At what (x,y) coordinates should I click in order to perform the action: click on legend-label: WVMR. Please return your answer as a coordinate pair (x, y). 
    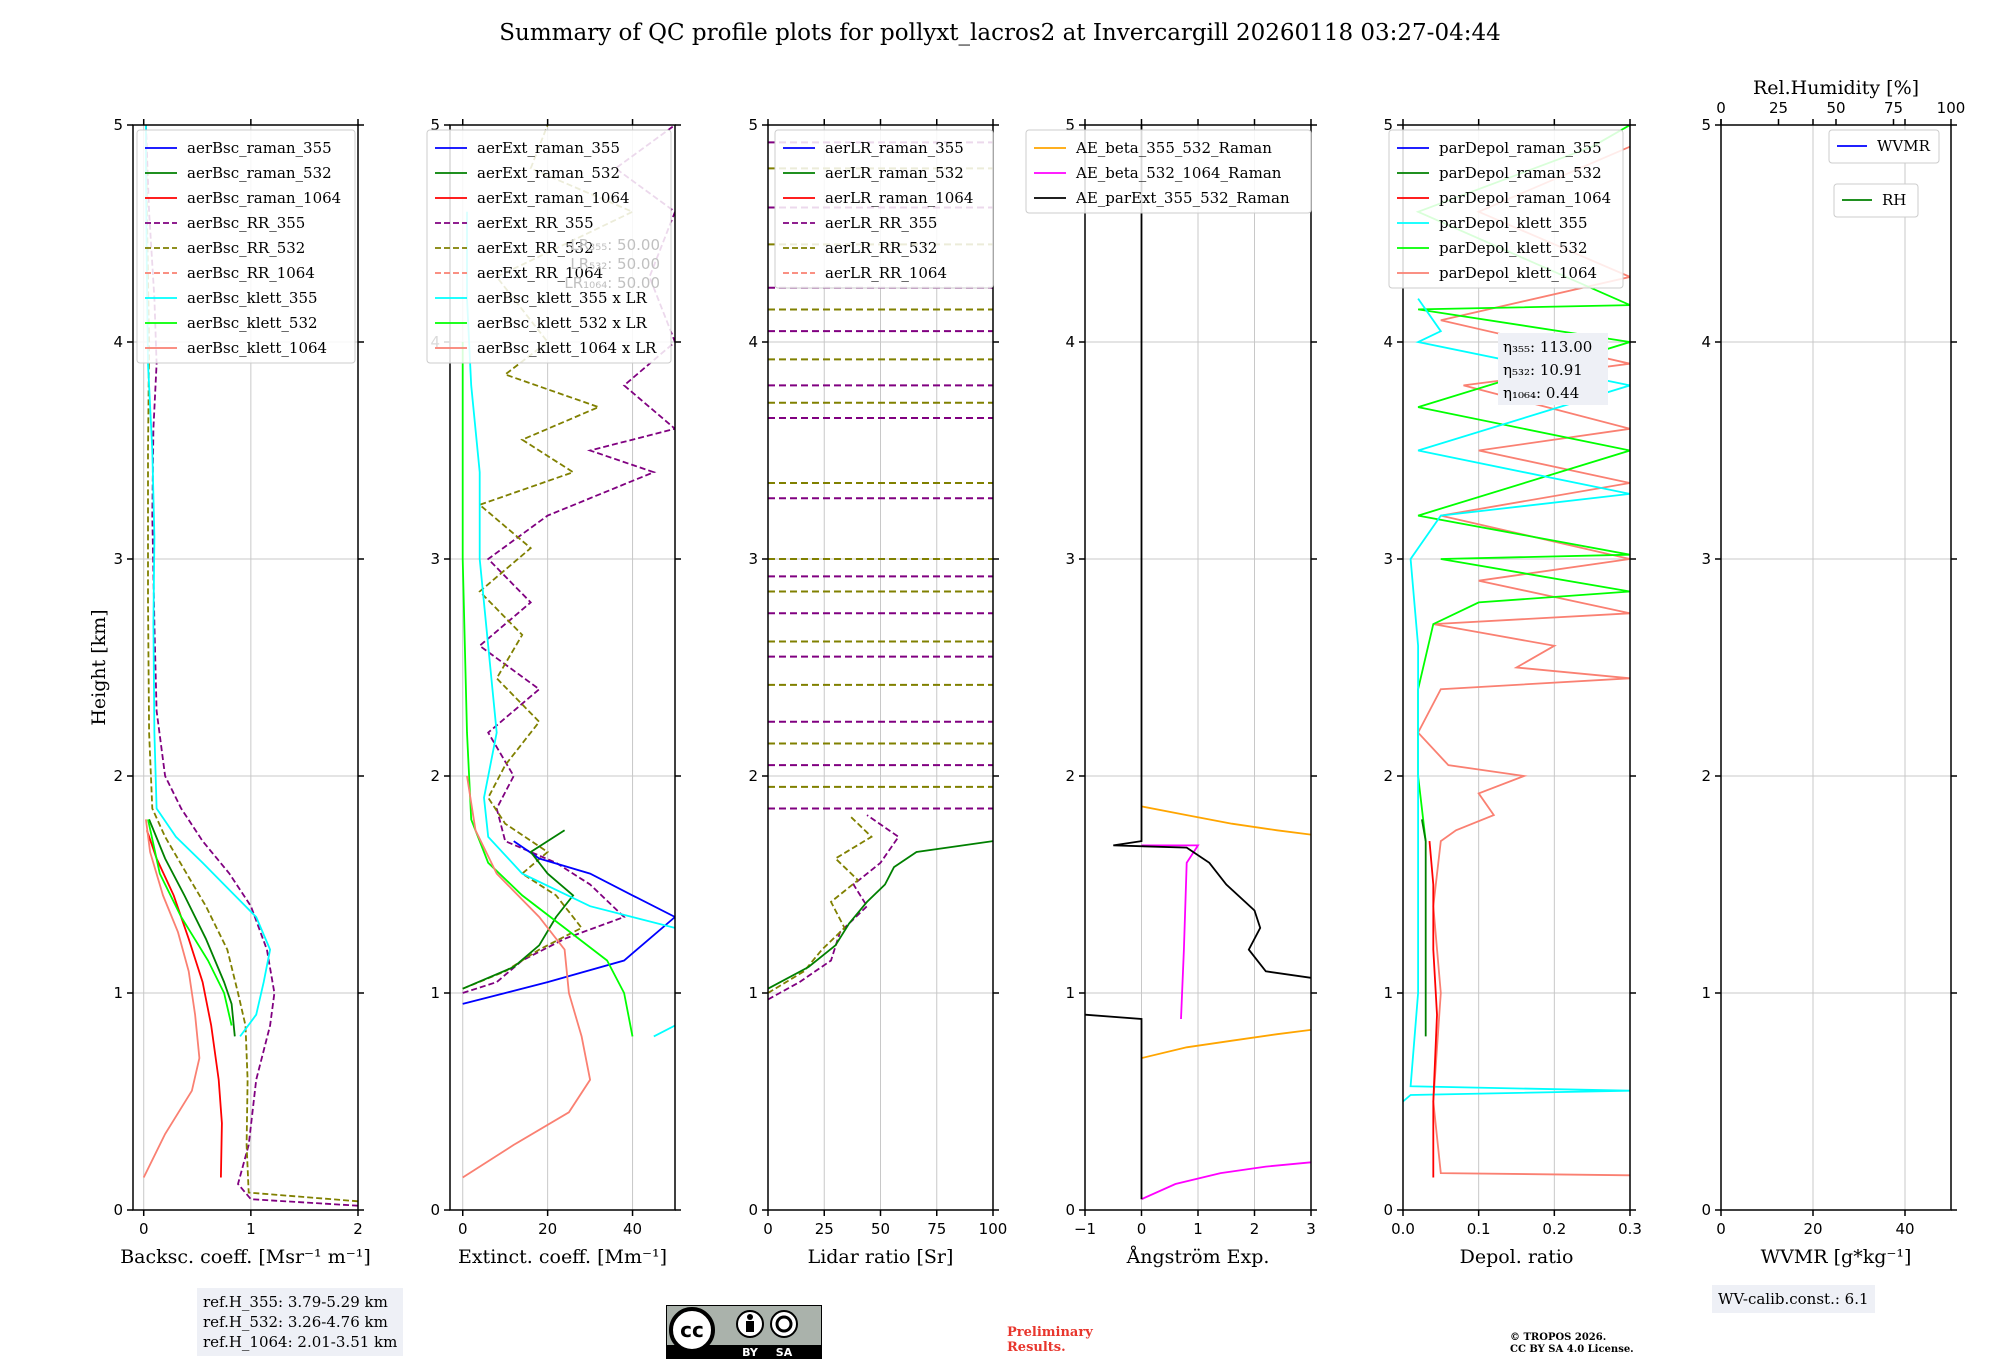
    Looking at the image, I should click on (1904, 146).